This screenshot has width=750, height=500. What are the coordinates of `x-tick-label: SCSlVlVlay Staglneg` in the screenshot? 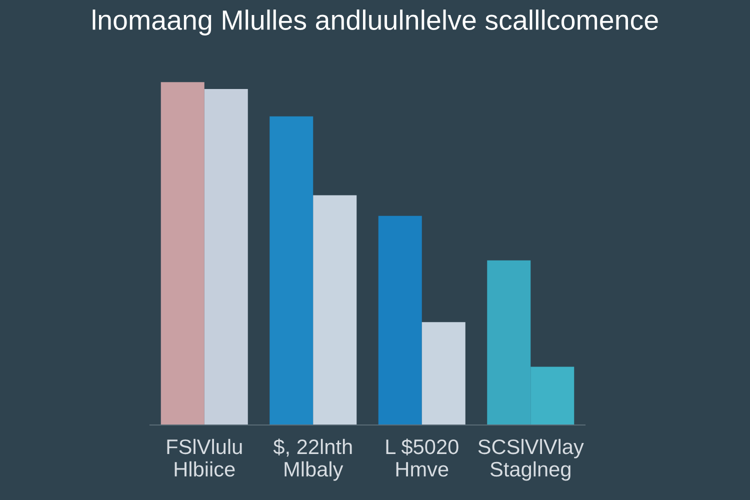 It's located at (531, 459).